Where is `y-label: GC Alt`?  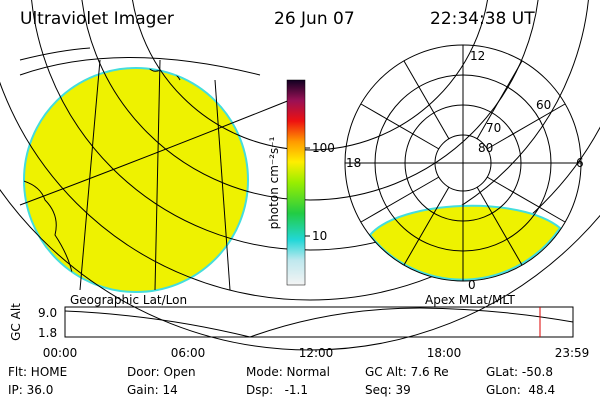
y-label: GC Alt is located at coordinates (16, 322).